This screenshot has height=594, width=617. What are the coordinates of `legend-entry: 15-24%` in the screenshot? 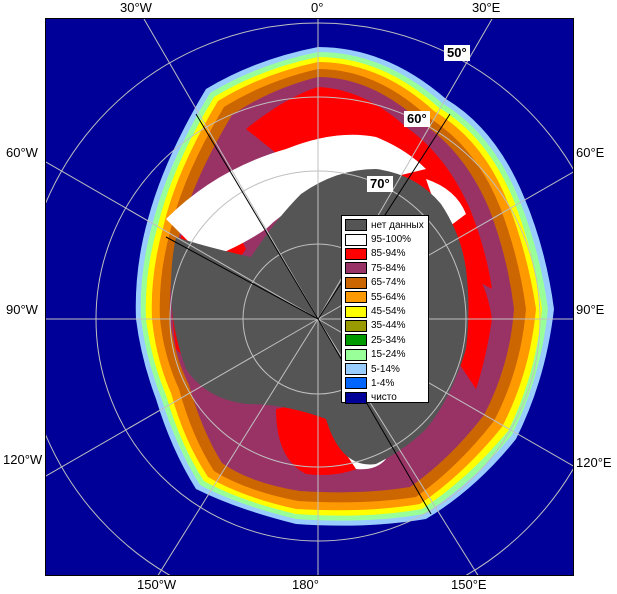 It's located at (386, 355).